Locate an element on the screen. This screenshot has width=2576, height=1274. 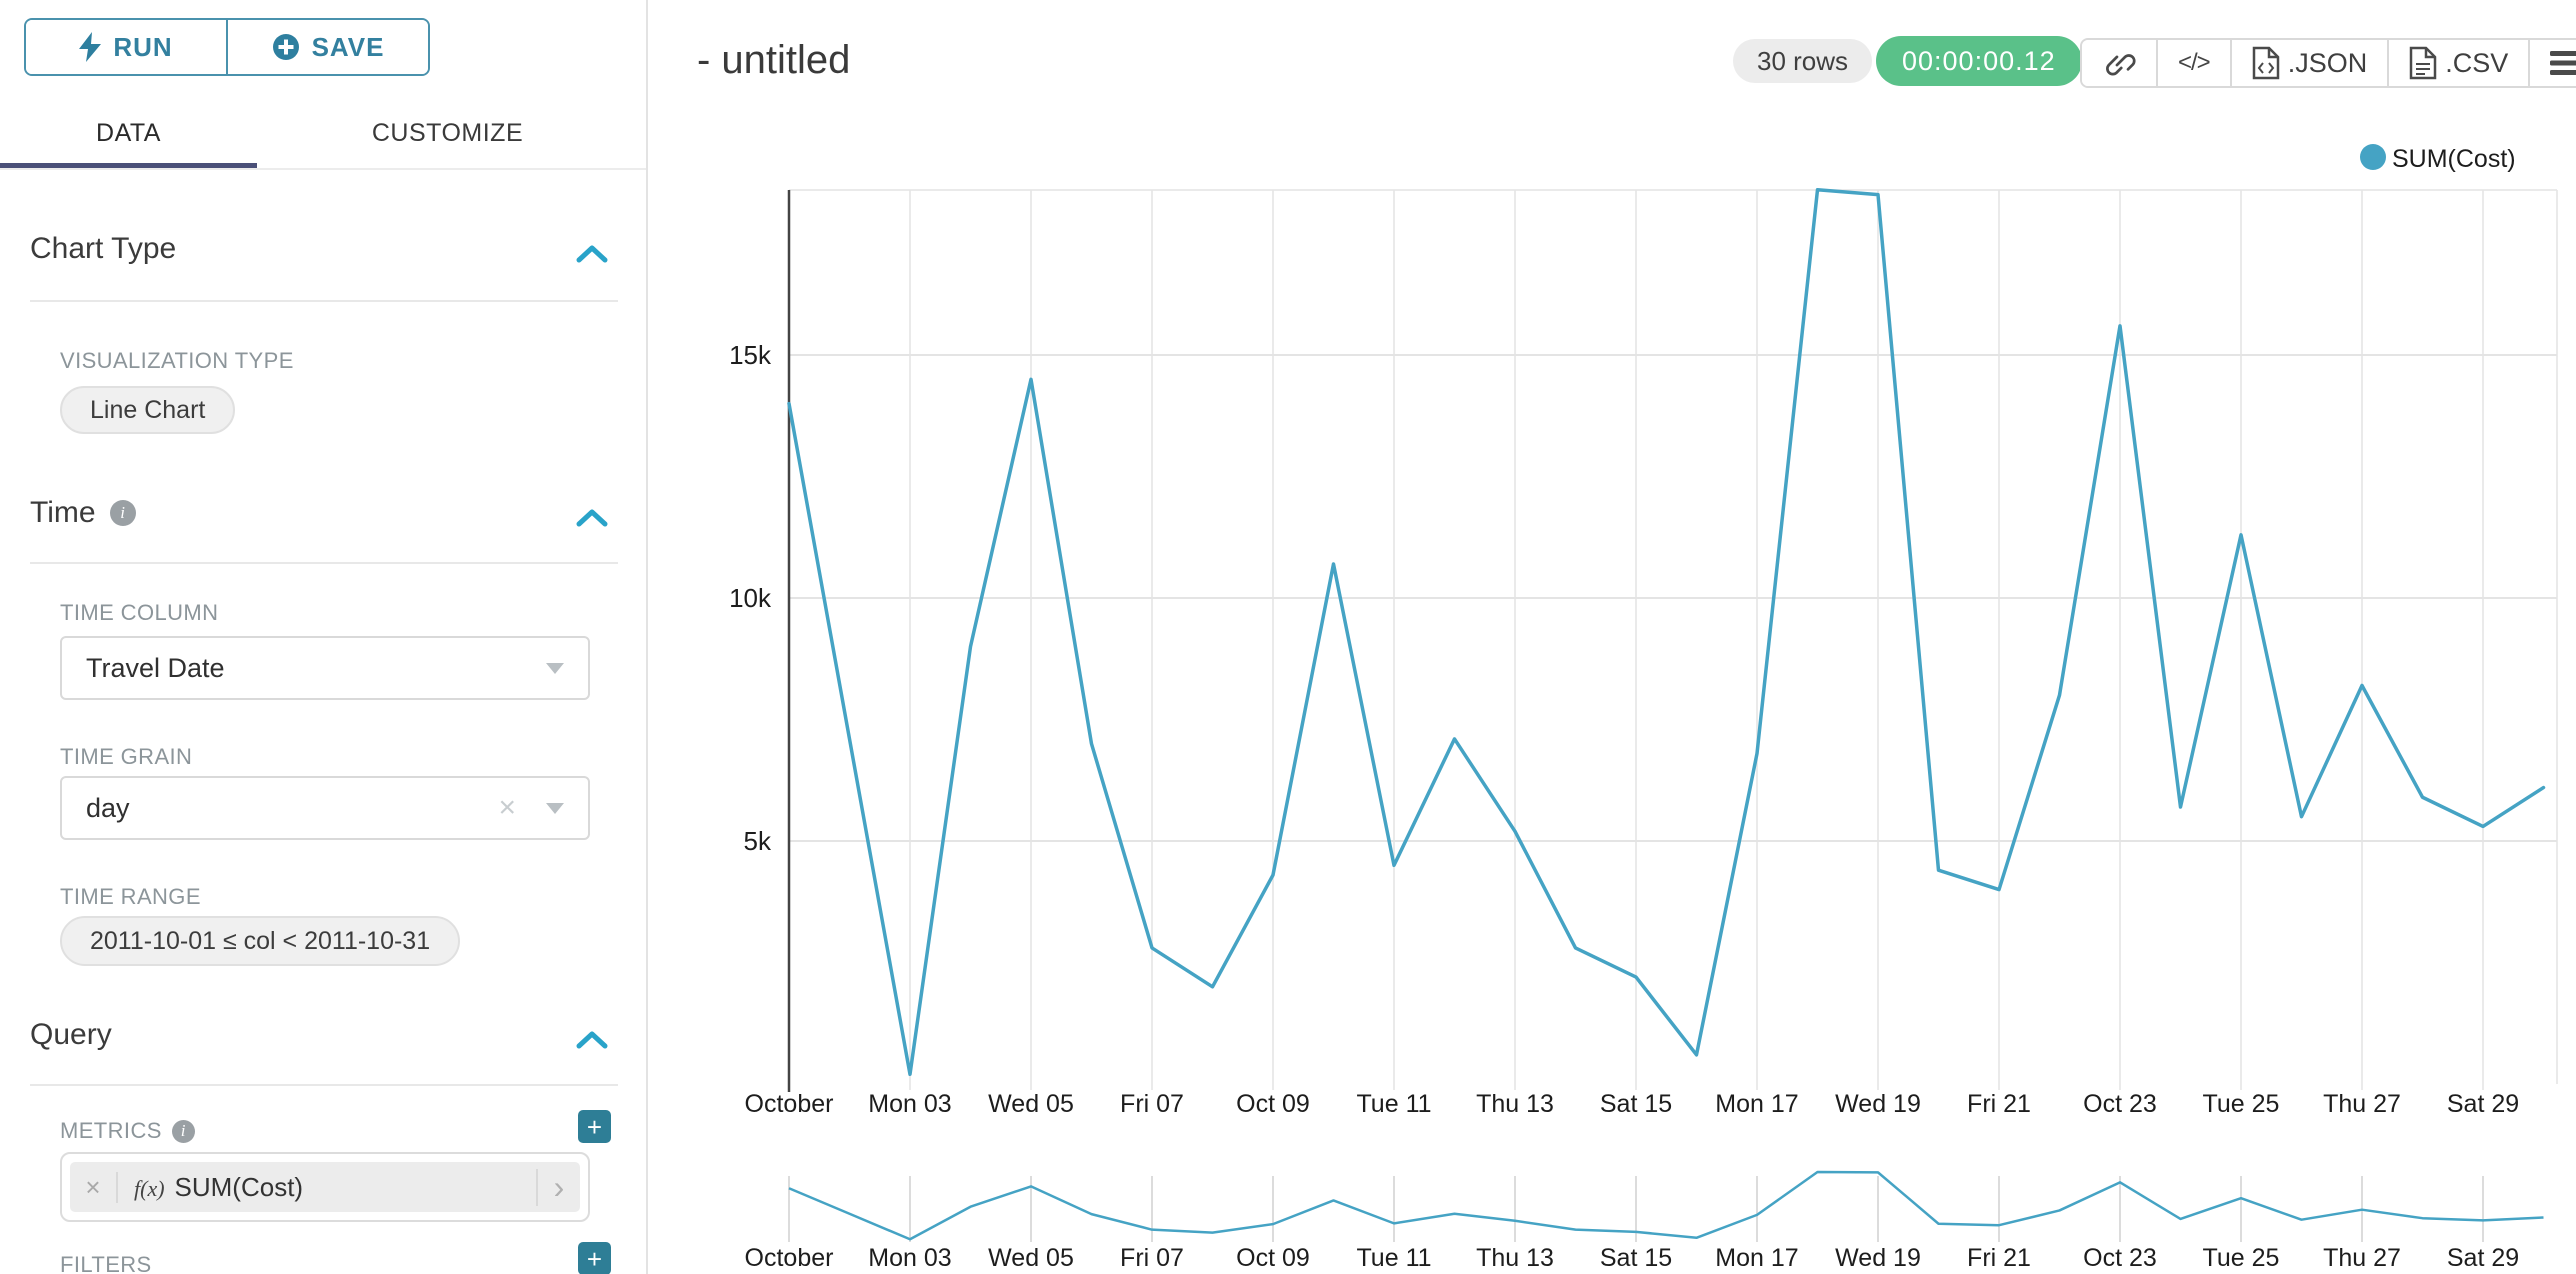
viz-type-label-text: VISUALIZATION TYPE is located at coordinates (177, 360).